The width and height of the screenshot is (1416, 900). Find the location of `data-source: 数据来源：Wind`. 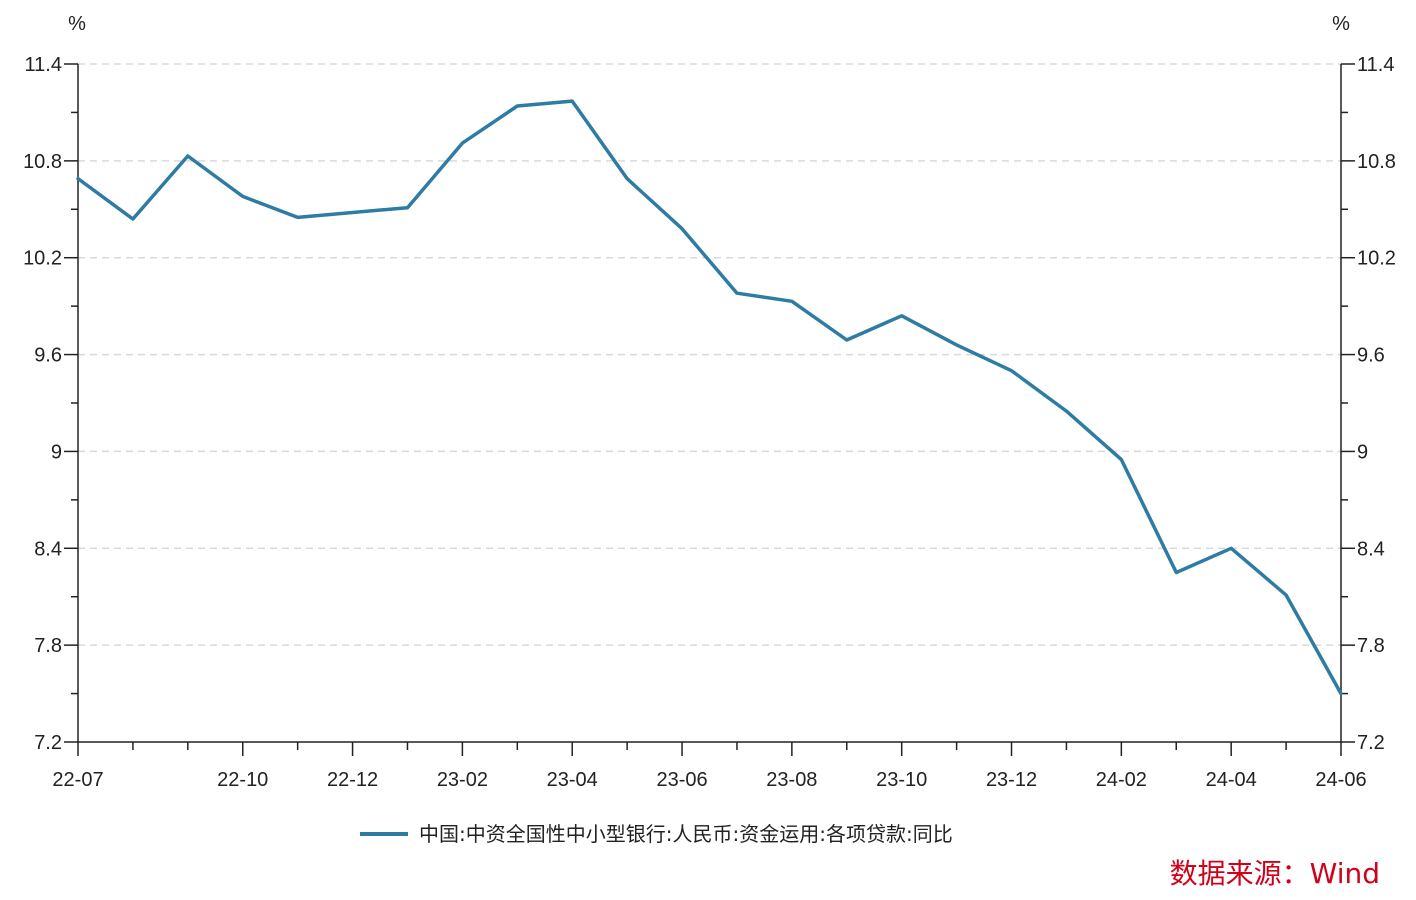

data-source: 数据来源：Wind is located at coordinates (1275, 873).